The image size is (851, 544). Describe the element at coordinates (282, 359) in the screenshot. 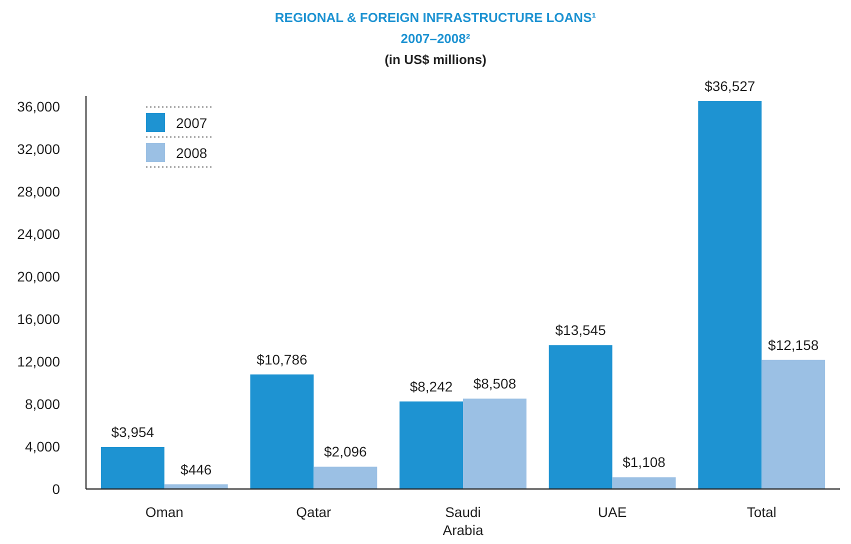

I see `data-label: $10,786` at that location.